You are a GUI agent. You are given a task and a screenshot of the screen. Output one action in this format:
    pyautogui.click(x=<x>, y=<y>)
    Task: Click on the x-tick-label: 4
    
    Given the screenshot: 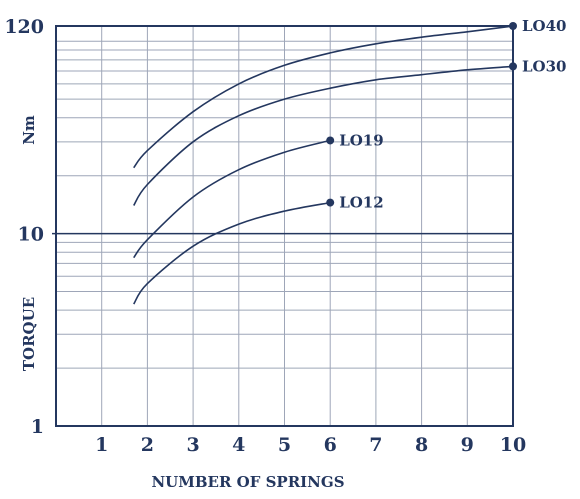 What is the action you would take?
    pyautogui.click(x=238, y=445)
    